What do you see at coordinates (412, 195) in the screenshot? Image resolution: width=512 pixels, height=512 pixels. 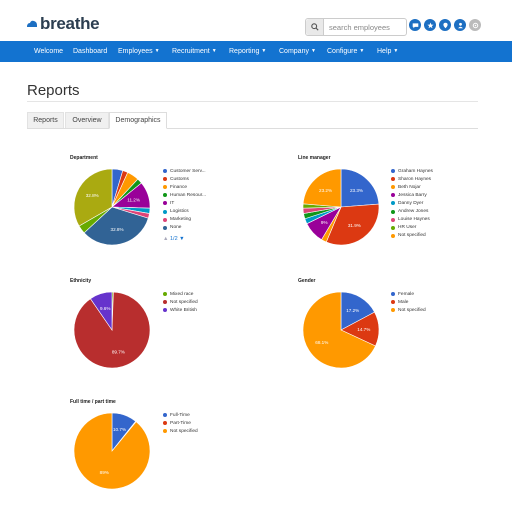 I see `legend-item: Jessica Barry` at bounding box center [412, 195].